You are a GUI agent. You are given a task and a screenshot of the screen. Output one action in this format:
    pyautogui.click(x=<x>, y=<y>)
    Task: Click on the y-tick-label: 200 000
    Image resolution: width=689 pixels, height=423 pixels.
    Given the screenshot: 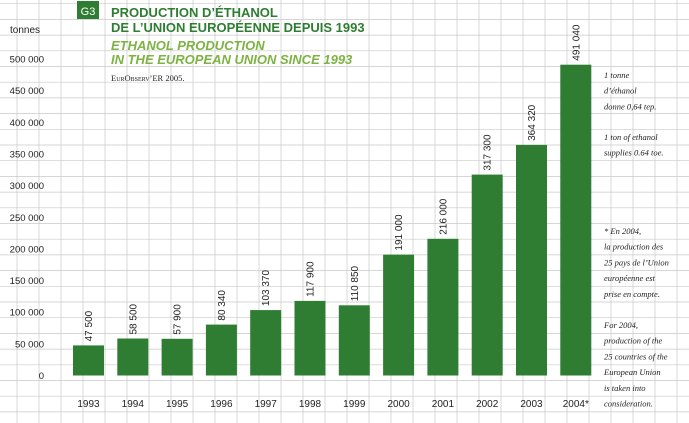 What is the action you would take?
    pyautogui.click(x=27, y=249)
    